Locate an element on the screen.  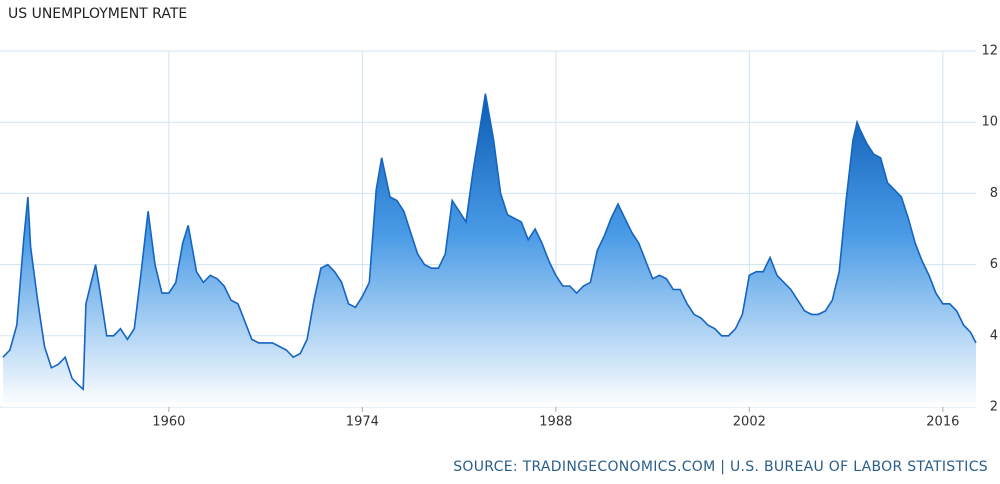
x-tick-label: 1974 is located at coordinates (362, 422).